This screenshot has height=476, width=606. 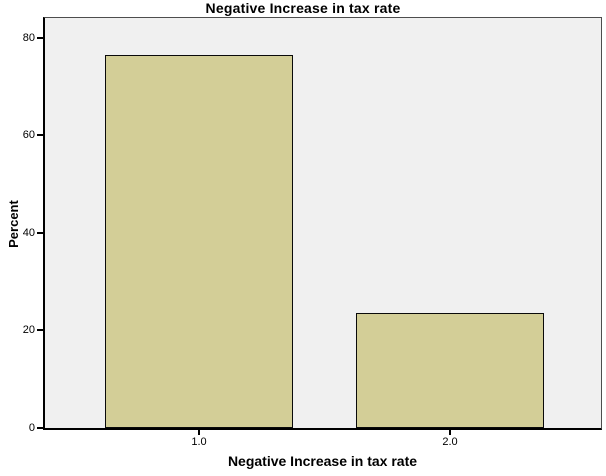 I want to click on y-axis-title: Percent, so click(x=13, y=224).